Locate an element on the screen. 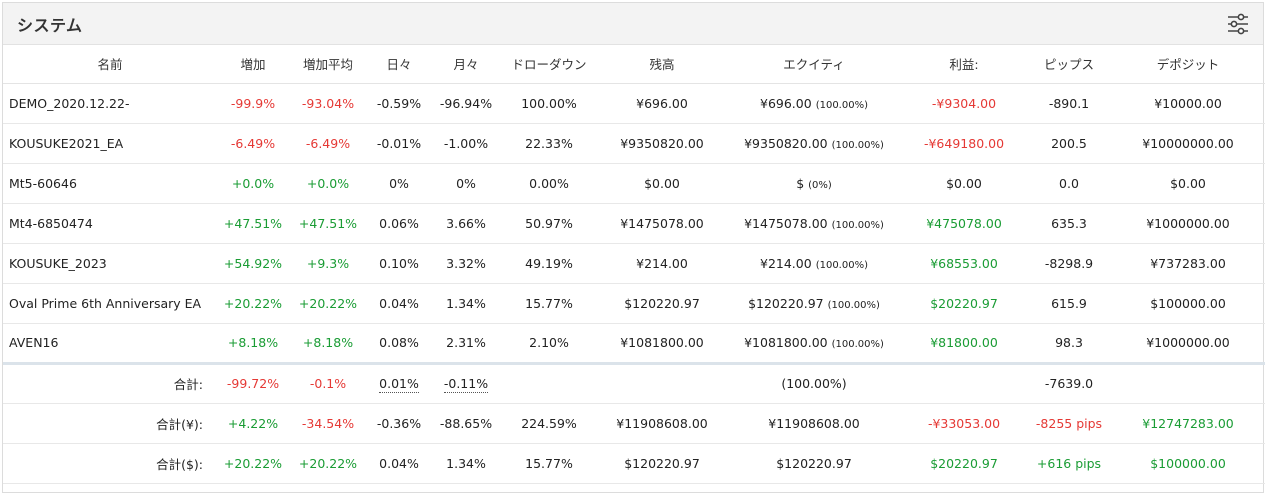 The height and width of the screenshot is (495, 1266). total-daily-cell: -0.36% is located at coordinates (399, 423).